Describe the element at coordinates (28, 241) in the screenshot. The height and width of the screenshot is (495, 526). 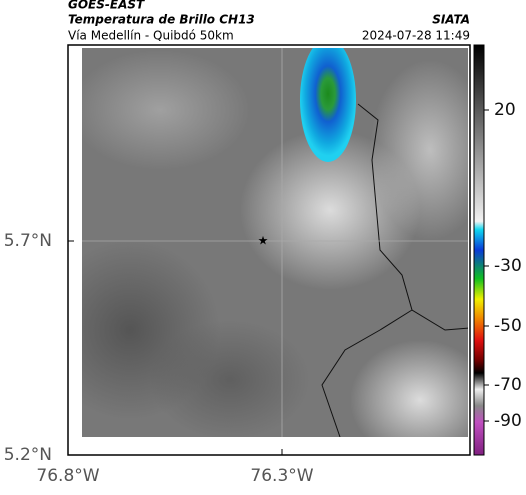
I see `lat-tick: 5.7°N` at that location.